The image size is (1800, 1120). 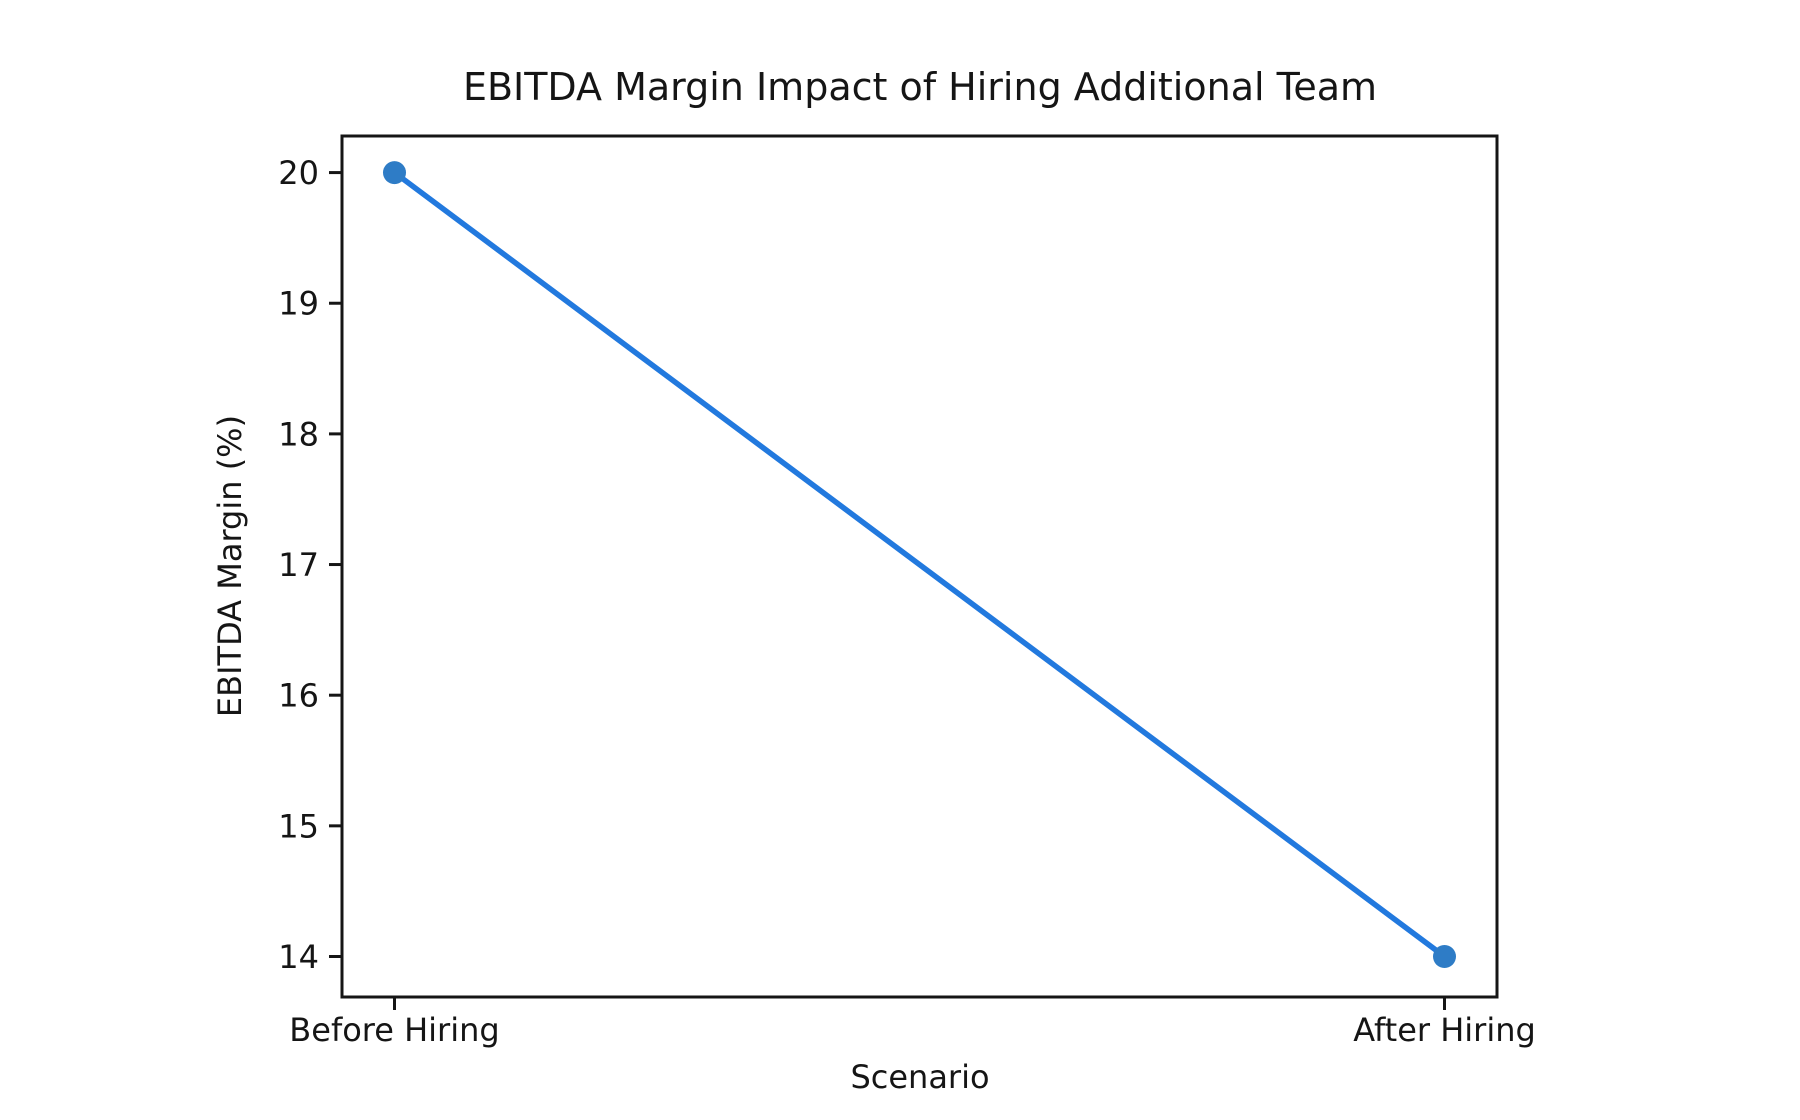 What do you see at coordinates (919, 1077) in the screenshot?
I see `x-axis-label: Scenario` at bounding box center [919, 1077].